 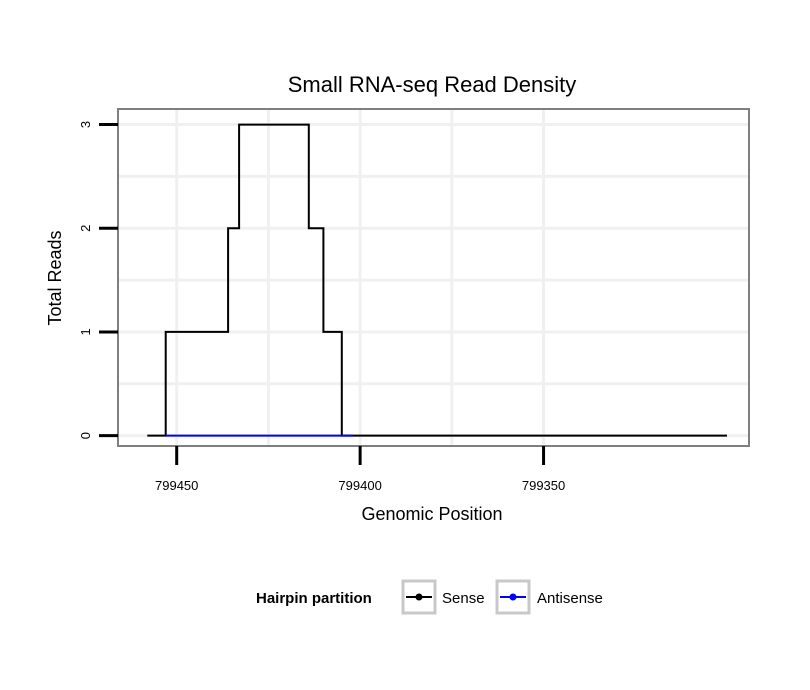 I want to click on x-tick-label: 799400, so click(x=359, y=485).